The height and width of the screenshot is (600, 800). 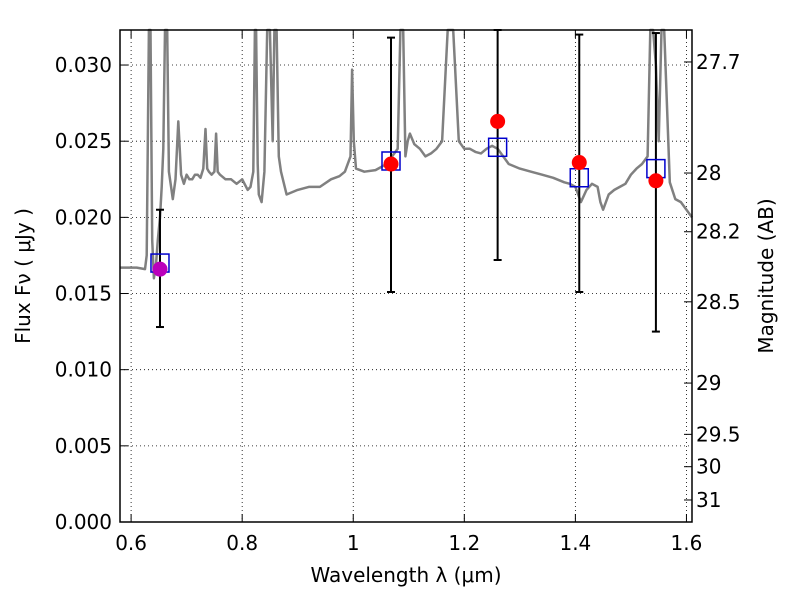 I want to click on y2-tick-label: 28.2, so click(x=718, y=232).